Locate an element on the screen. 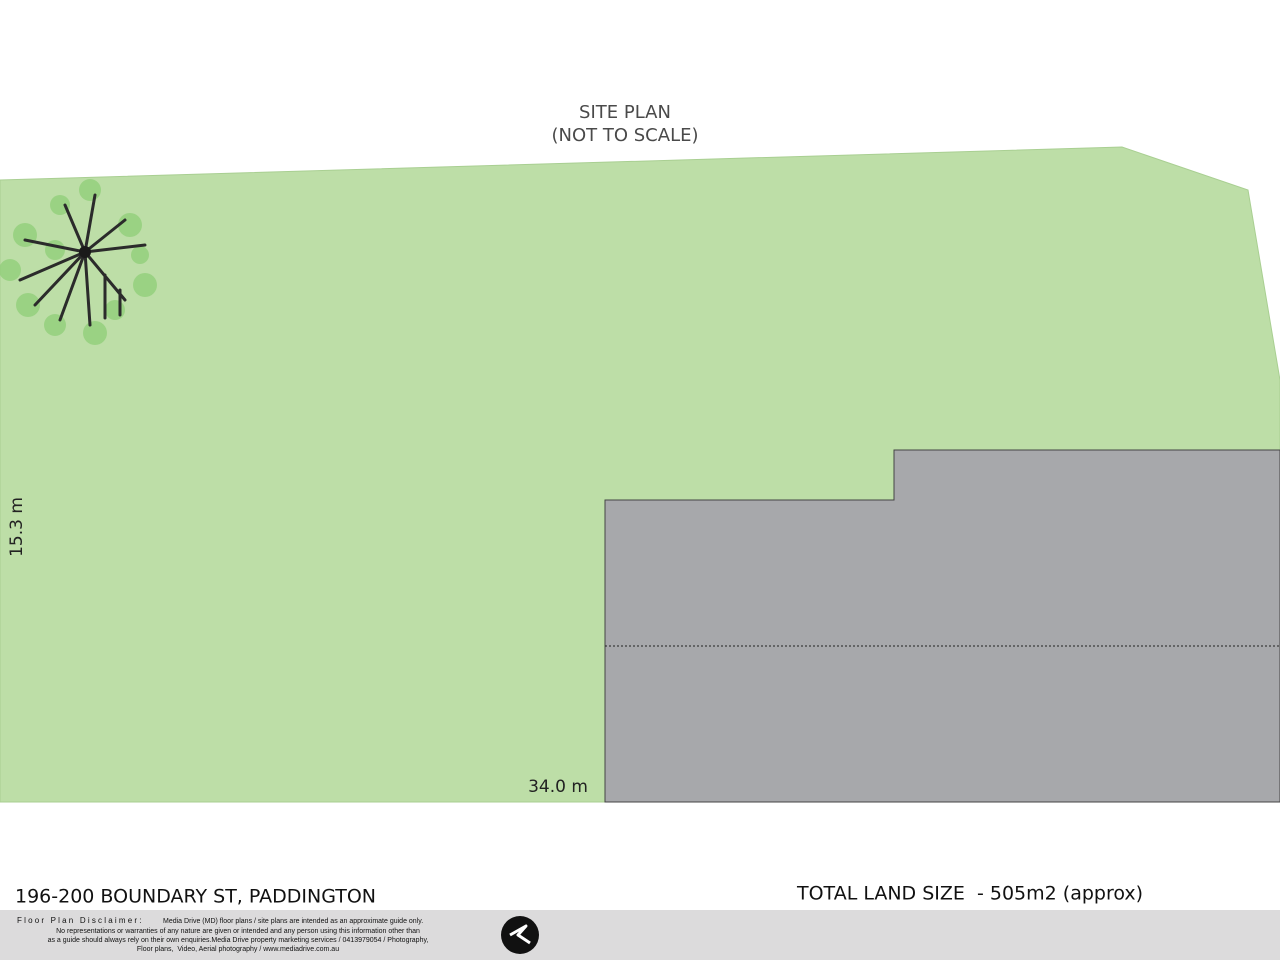 The height and width of the screenshot is (960, 1280). plan-subtitle: (NOT TO SCALE) is located at coordinates (625, 135).